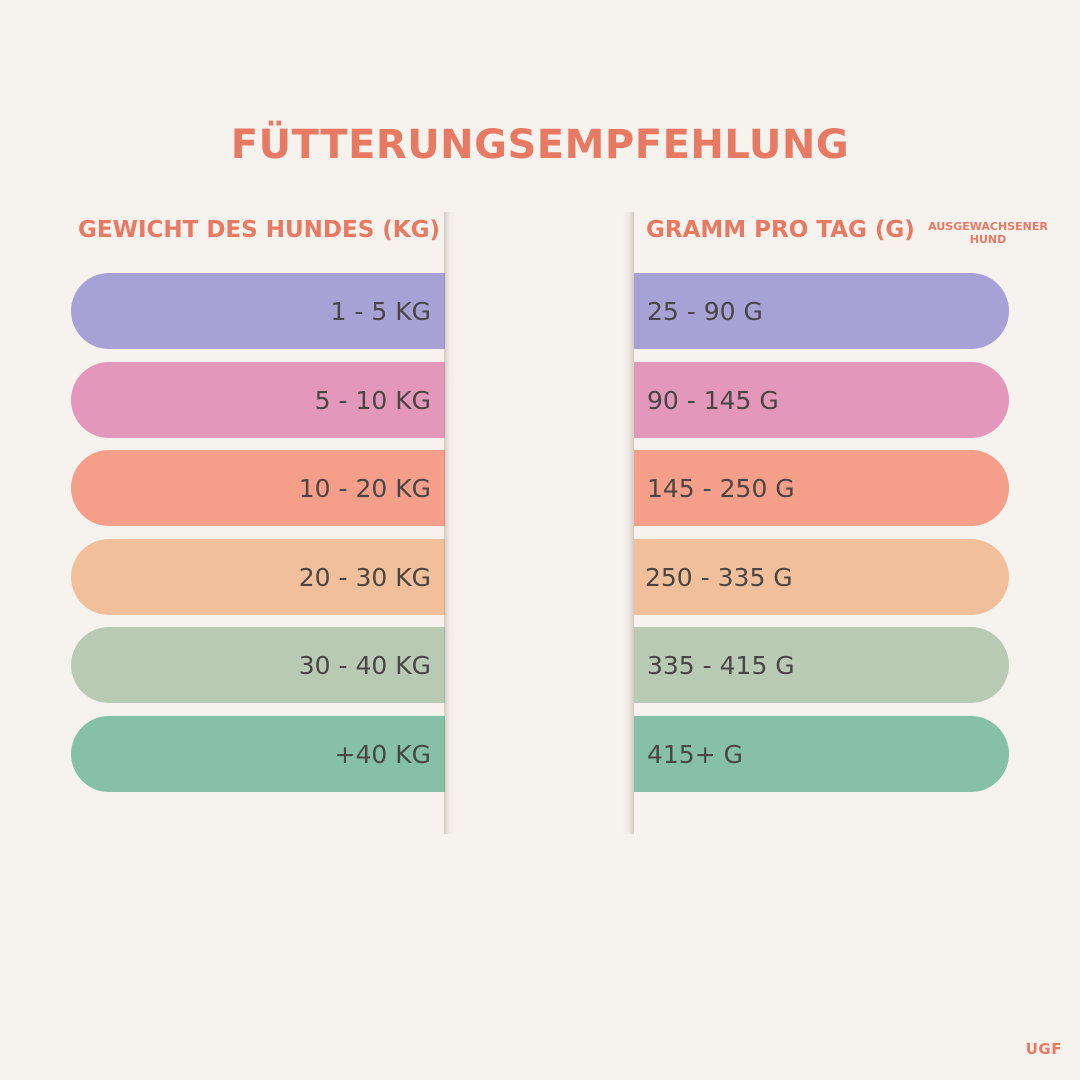 The height and width of the screenshot is (1080, 1080). What do you see at coordinates (364, 665) in the screenshot?
I see `weight-value: 30 - 40 KG` at bounding box center [364, 665].